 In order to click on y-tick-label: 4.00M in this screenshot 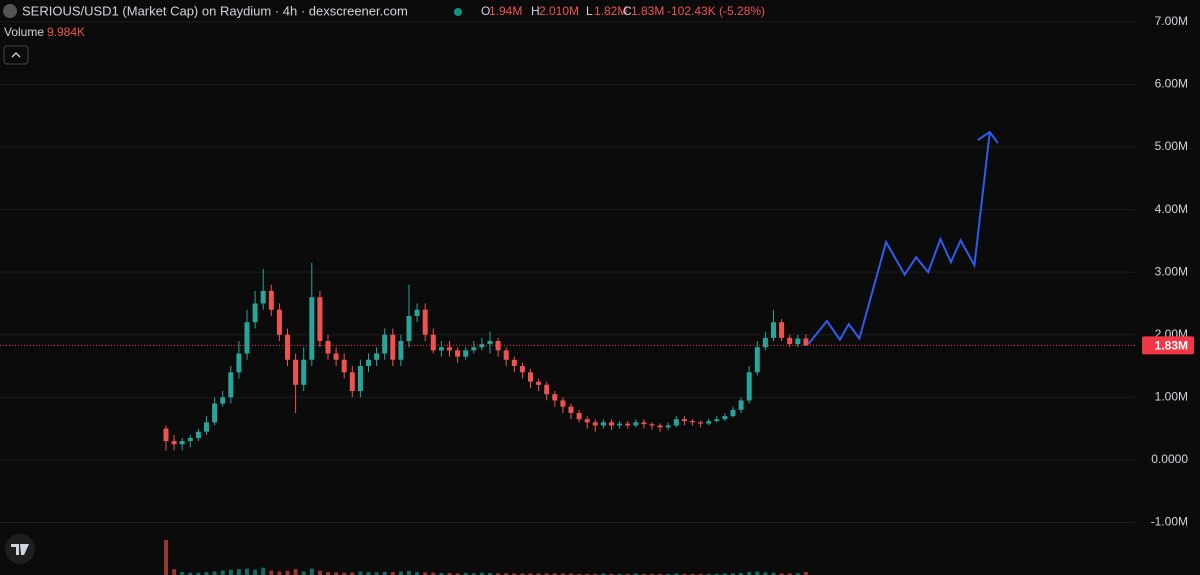, I will do `click(1171, 209)`.